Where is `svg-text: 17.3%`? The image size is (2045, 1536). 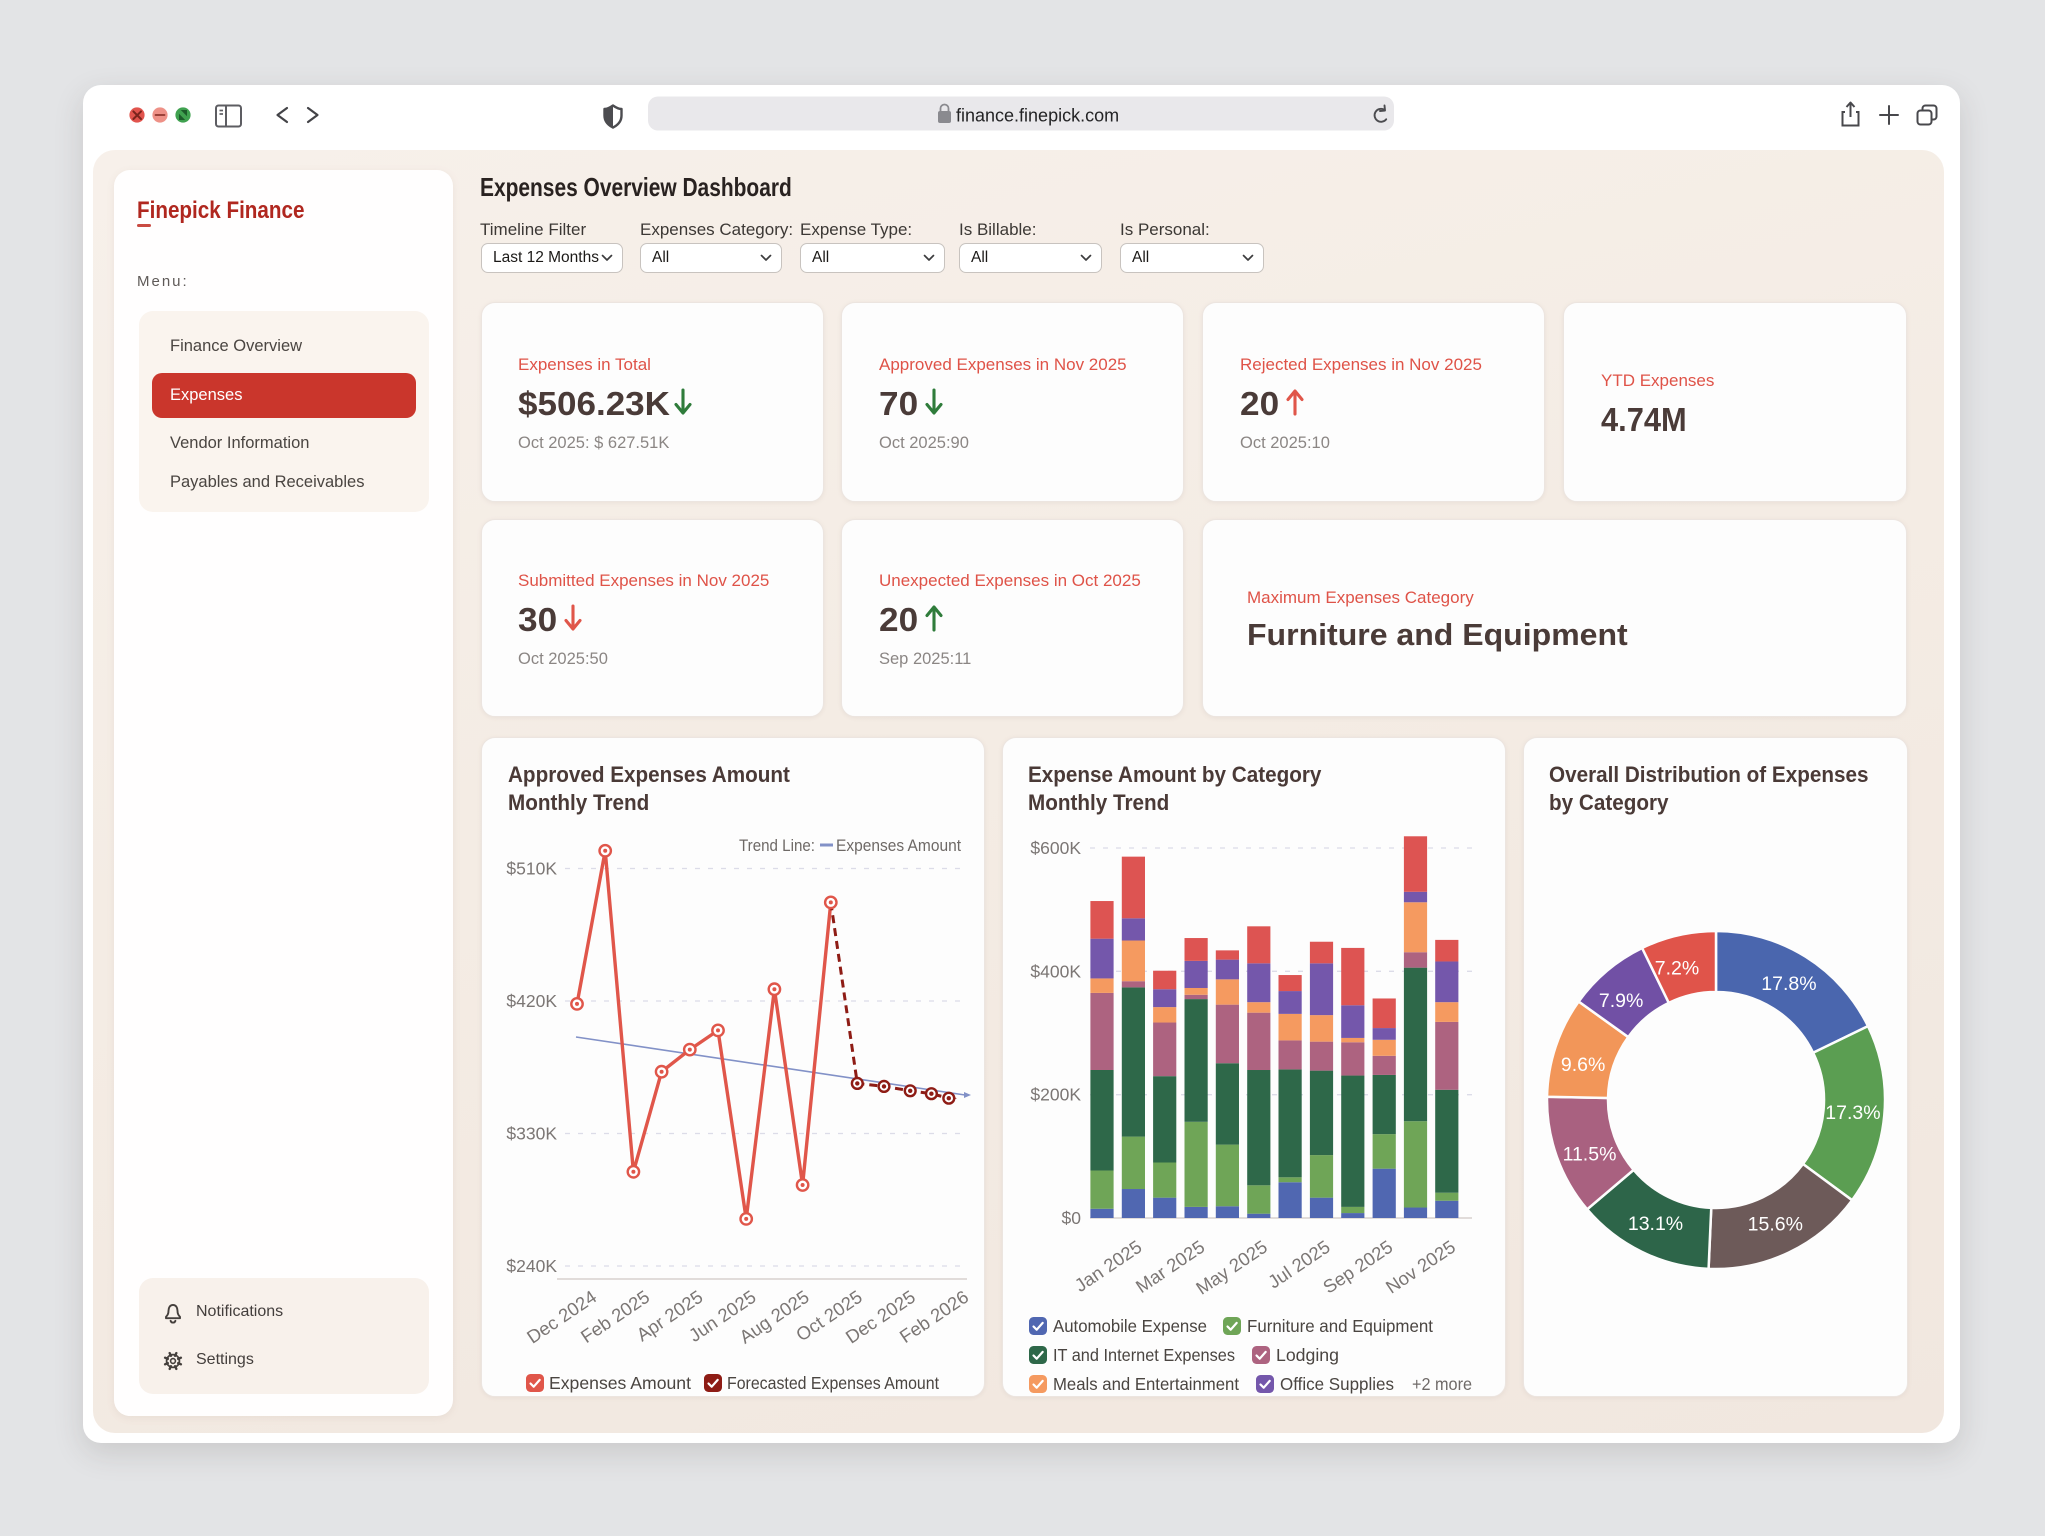
svg-text: 17.3% is located at coordinates (1852, 1113).